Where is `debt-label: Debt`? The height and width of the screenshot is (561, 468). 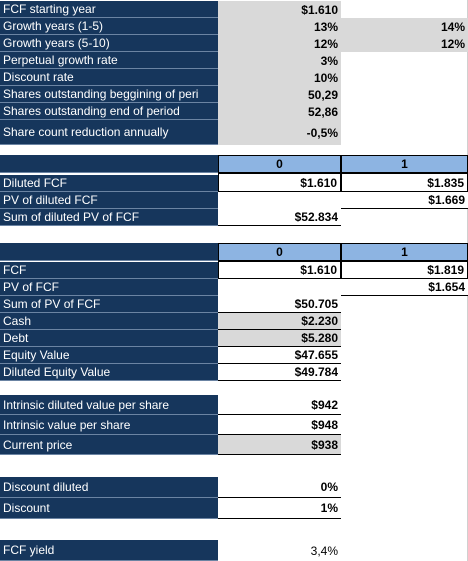 debt-label: Debt is located at coordinates (109, 338).